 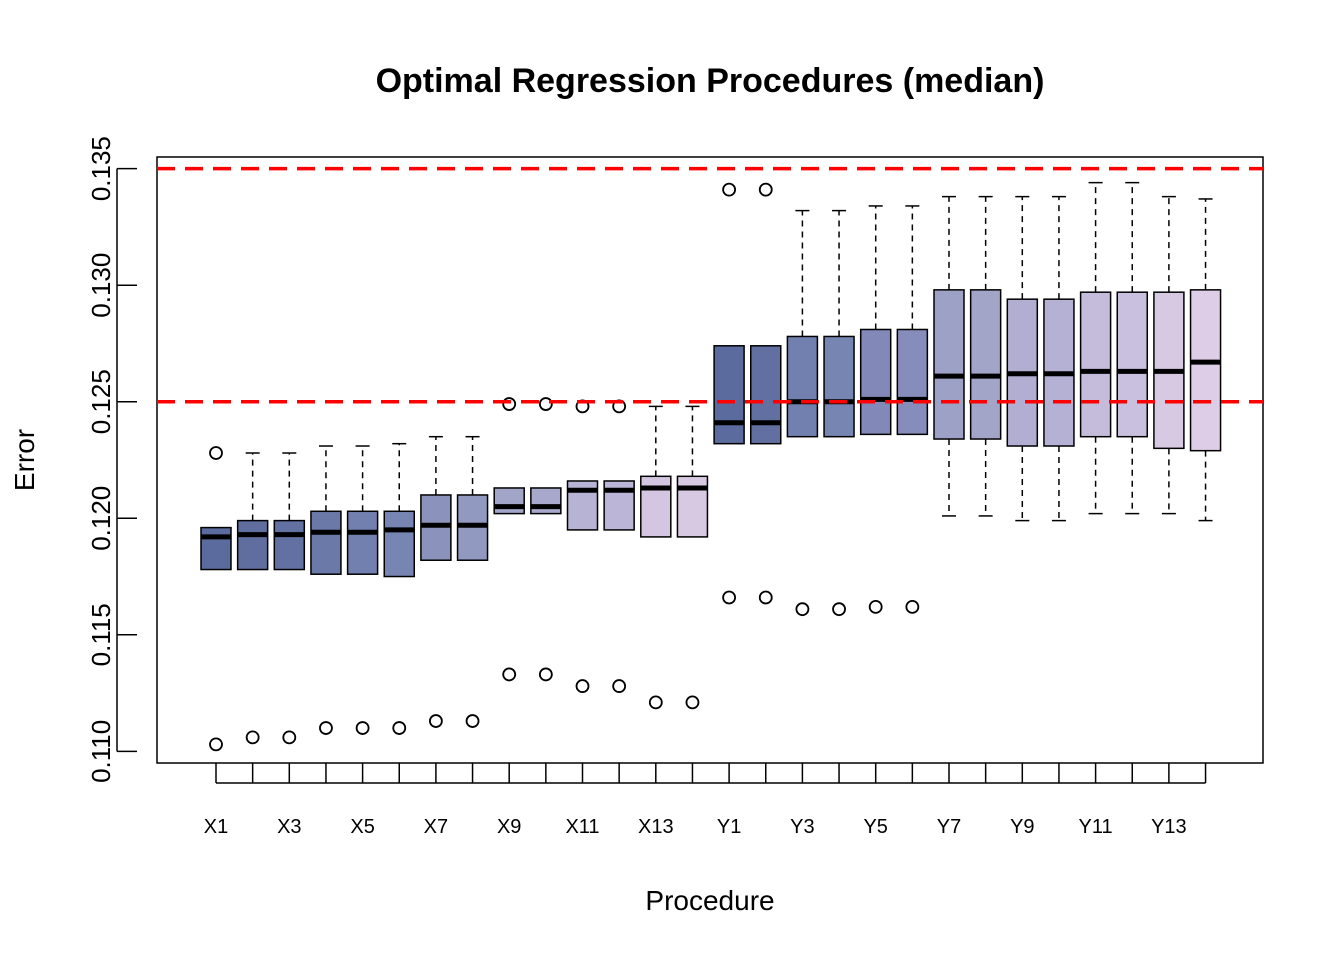 What do you see at coordinates (766, 395) in the screenshot?
I see `box-y2` at bounding box center [766, 395].